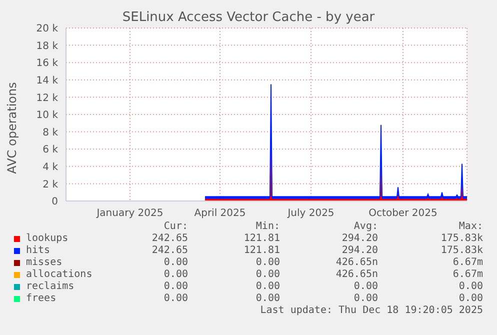  Describe the element at coordinates (248, 17) in the screenshot. I see `chart-title: SELinux Access Vector Cache - by year` at that location.